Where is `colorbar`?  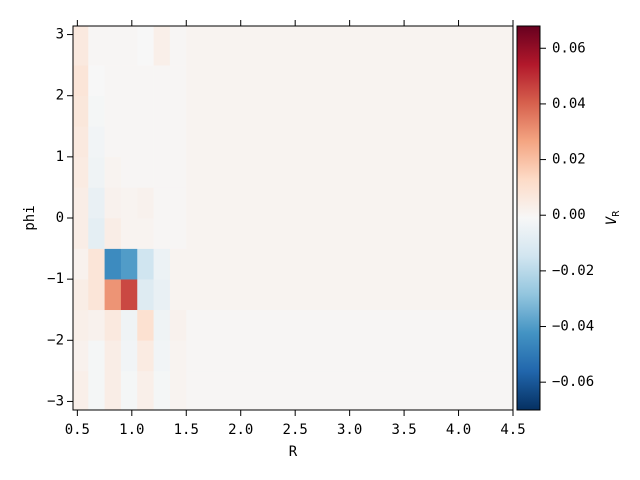
colorbar is located at coordinates (528, 218).